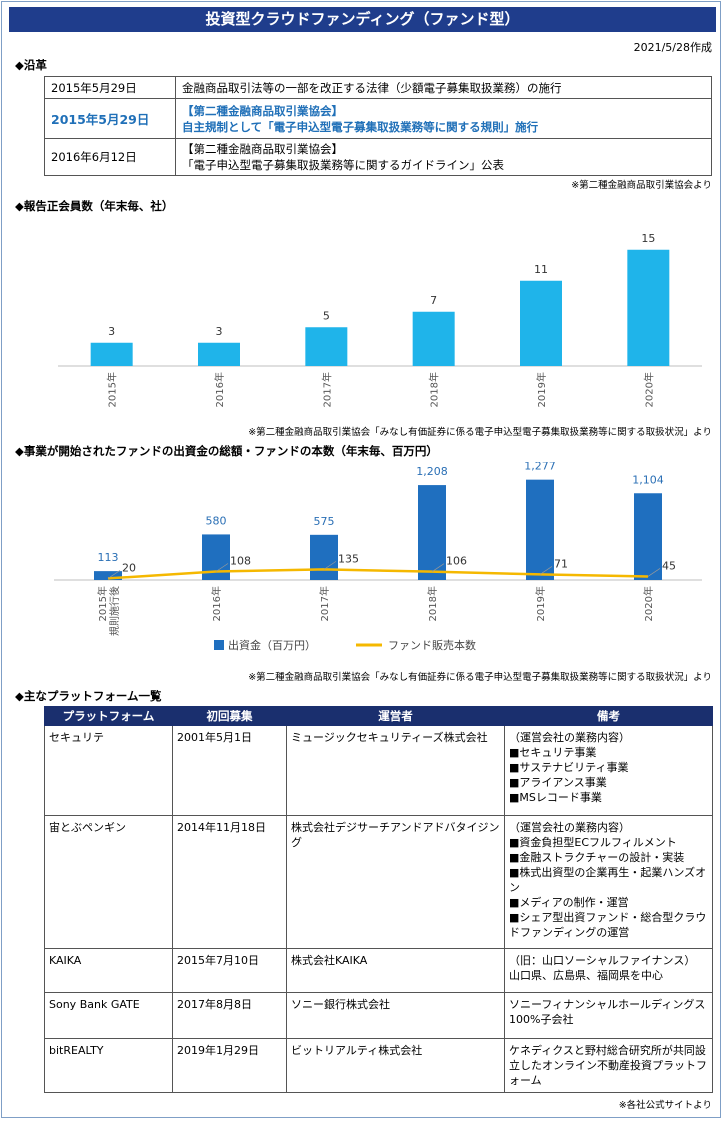 This screenshot has height=1121, width=724. What do you see at coordinates (553, 752) in the screenshot?
I see `remark-line: ■セキュリテ事業` at bounding box center [553, 752].